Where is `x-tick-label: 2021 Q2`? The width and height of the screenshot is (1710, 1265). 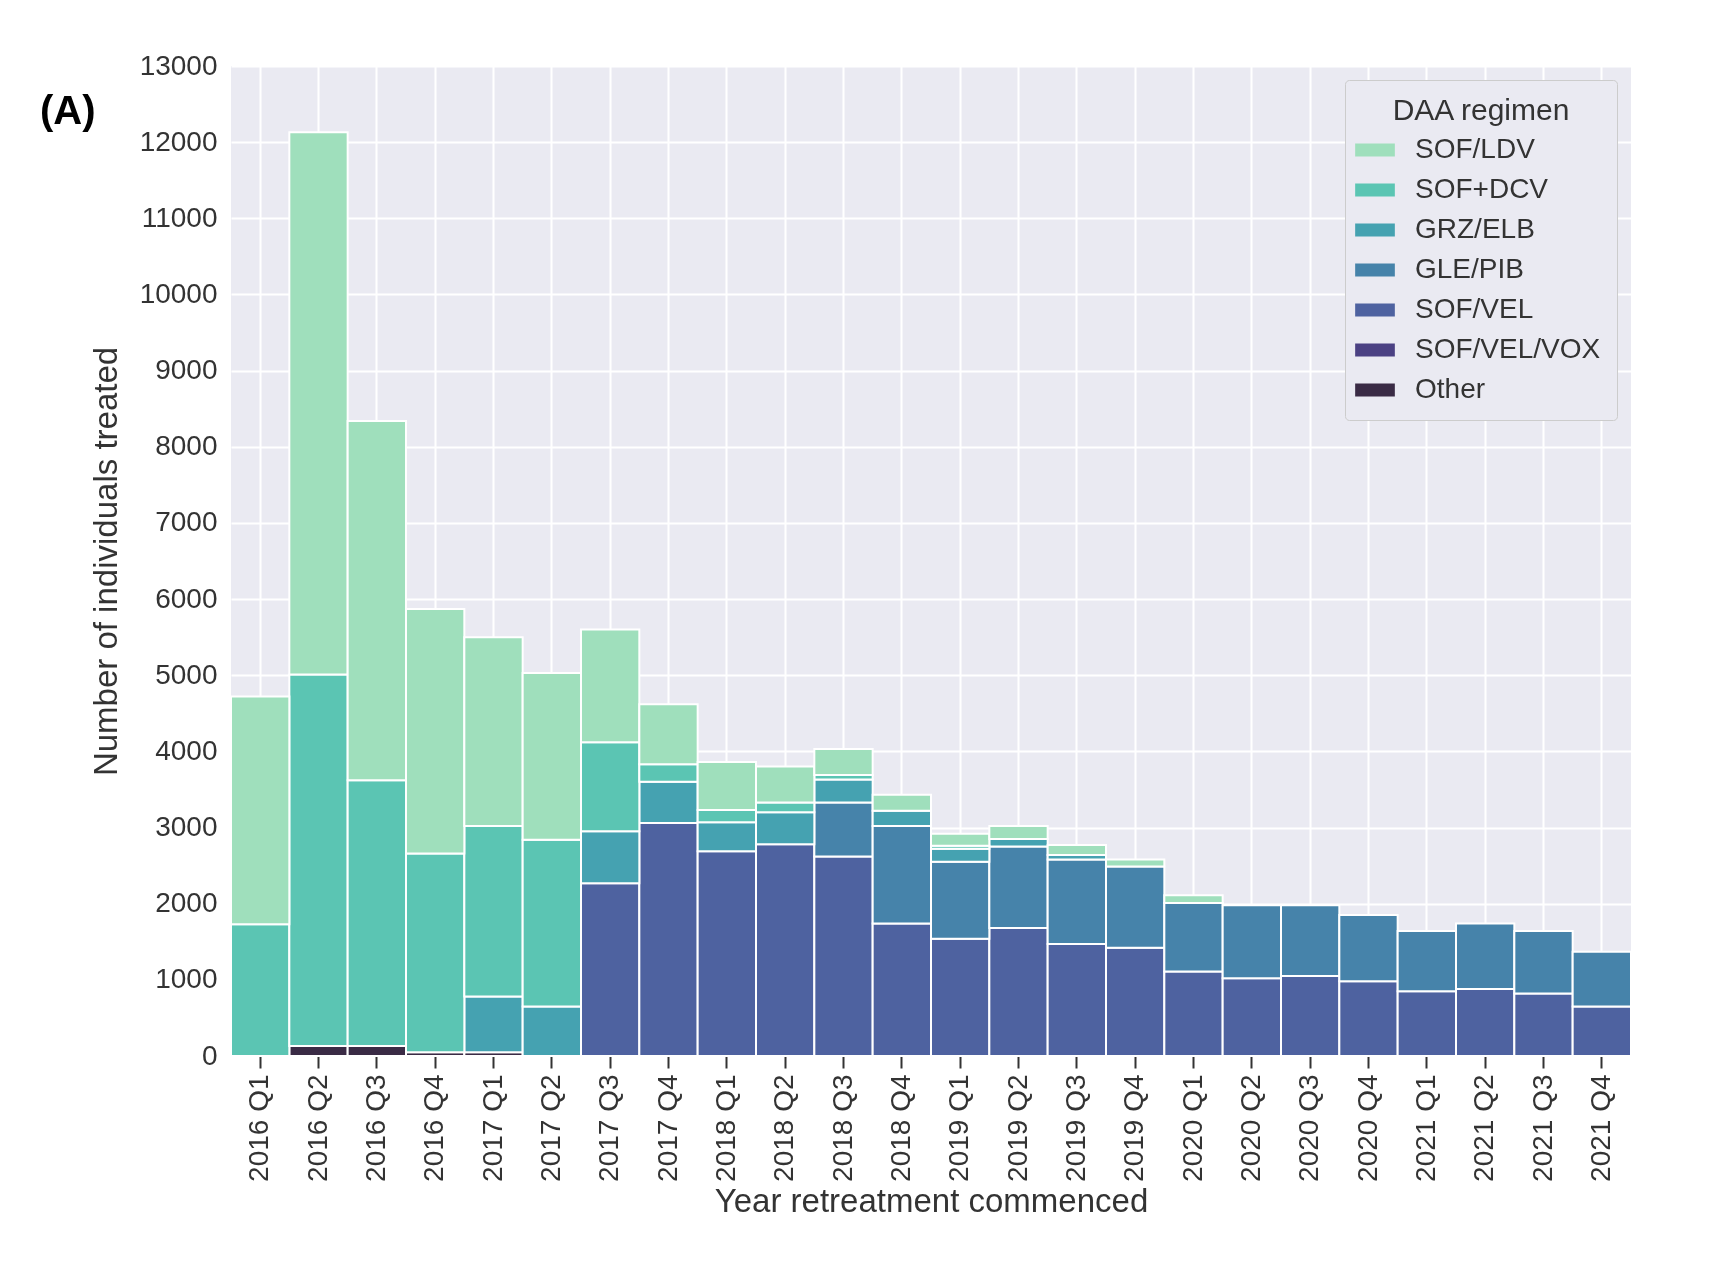
x-tick-label: 2021 Q2 is located at coordinates (1484, 1128).